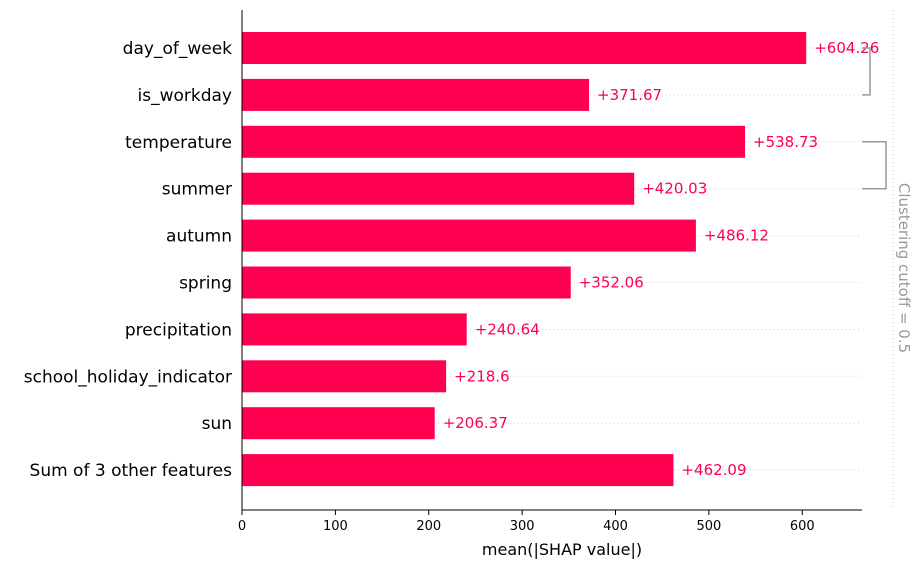  What do you see at coordinates (177, 49) in the screenshot?
I see `category-label: day_of_week` at bounding box center [177, 49].